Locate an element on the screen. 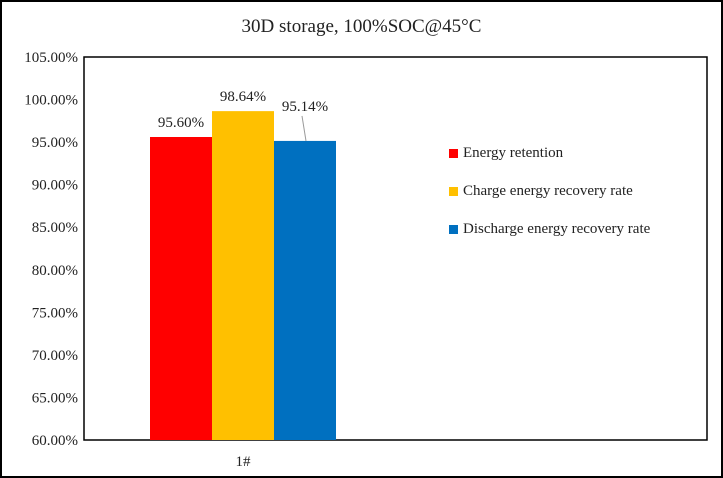 The height and width of the screenshot is (478, 723). legend-label: Discharge energy recovery rate is located at coordinates (557, 229).